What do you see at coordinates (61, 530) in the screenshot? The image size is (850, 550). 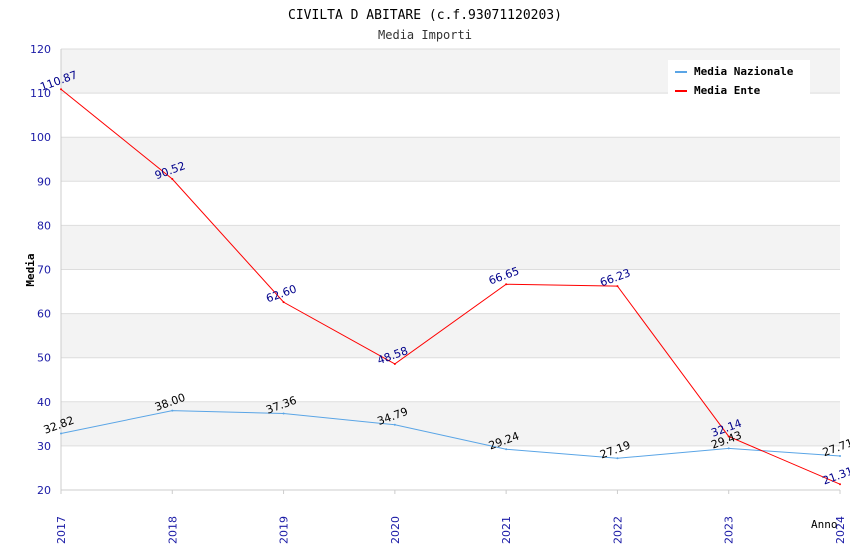 I see `x-tick-label: 2017` at bounding box center [61, 530].